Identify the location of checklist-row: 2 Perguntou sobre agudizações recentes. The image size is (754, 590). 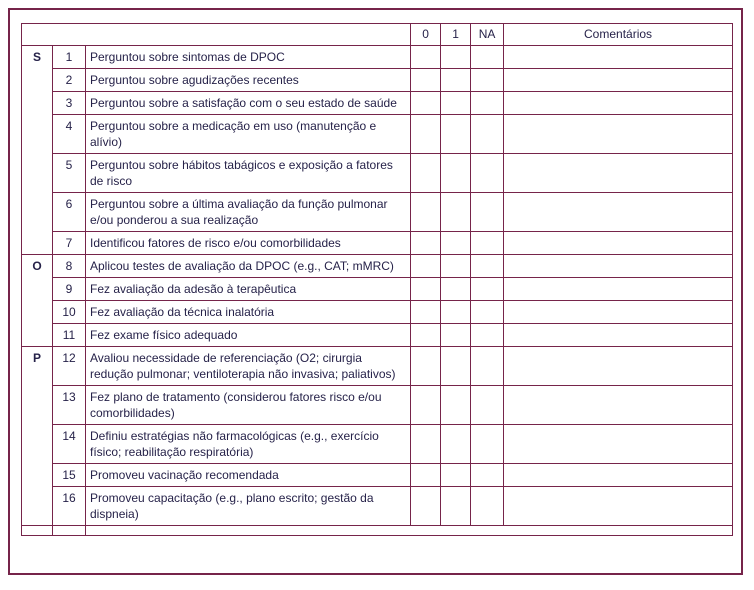
(378, 79).